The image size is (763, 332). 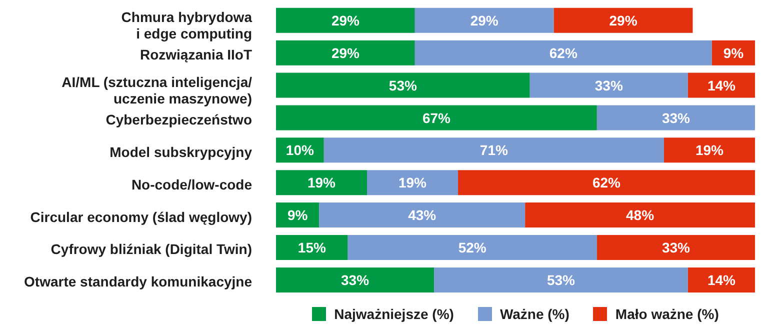 I want to click on data-label: 43%, so click(x=422, y=215).